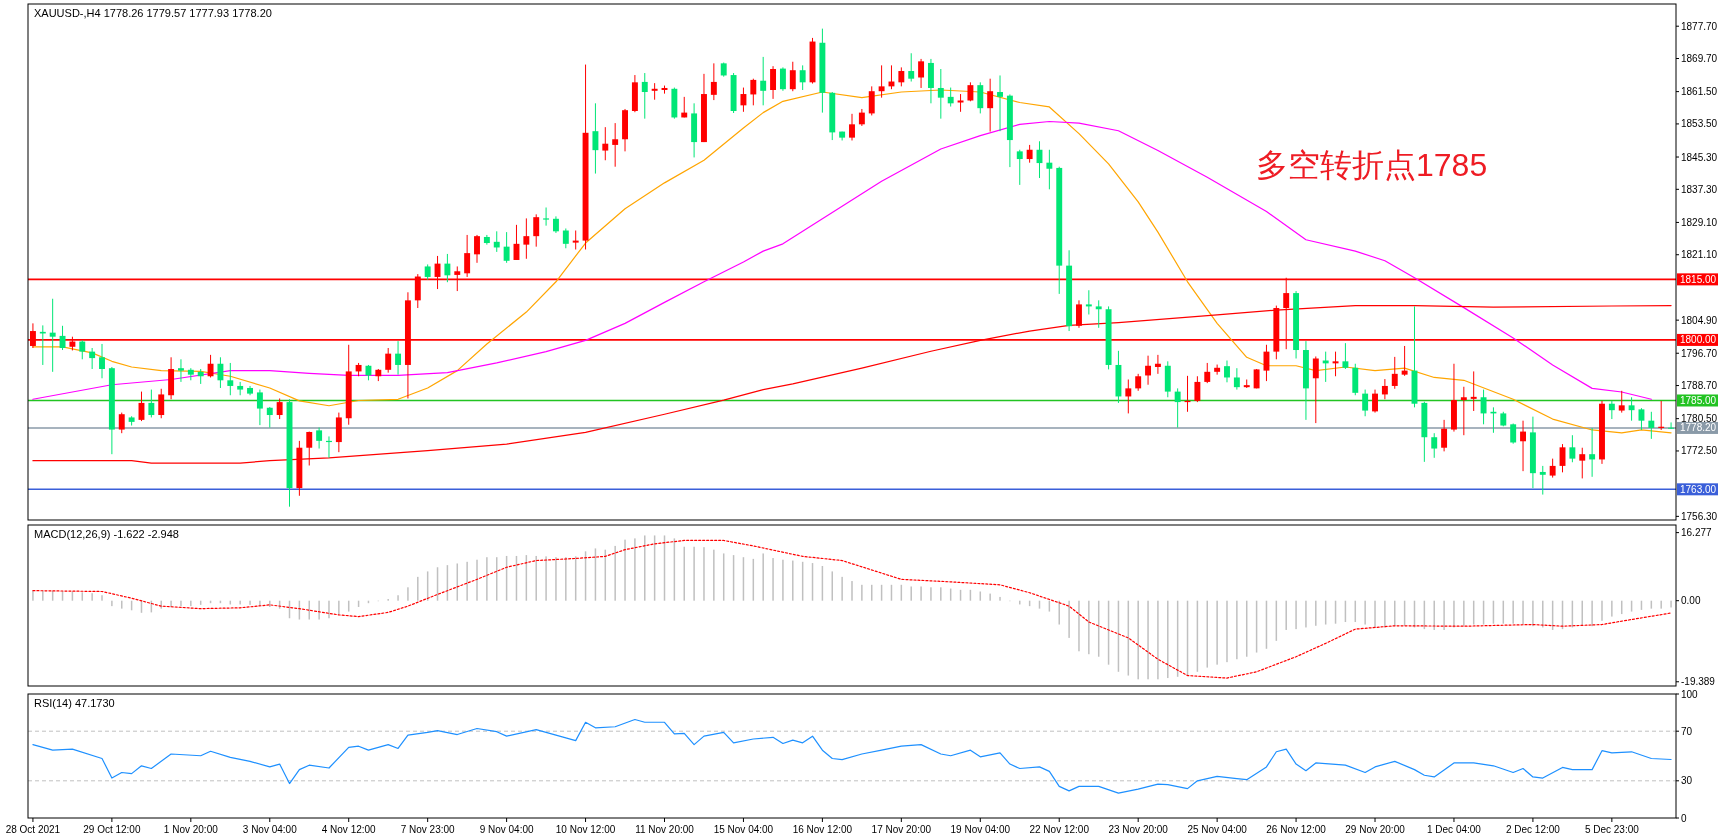 The width and height of the screenshot is (1720, 840). Describe the element at coordinates (153, 13) in the screenshot. I see `chart-title: XAUUSD-,H4 1778.26 1779.57 1777.93 1778.20` at that location.